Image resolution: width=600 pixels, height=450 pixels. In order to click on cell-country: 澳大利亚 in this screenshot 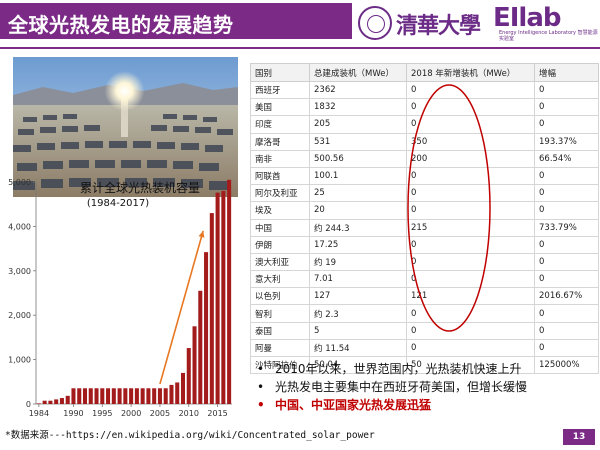, I will do `click(280, 262)`.